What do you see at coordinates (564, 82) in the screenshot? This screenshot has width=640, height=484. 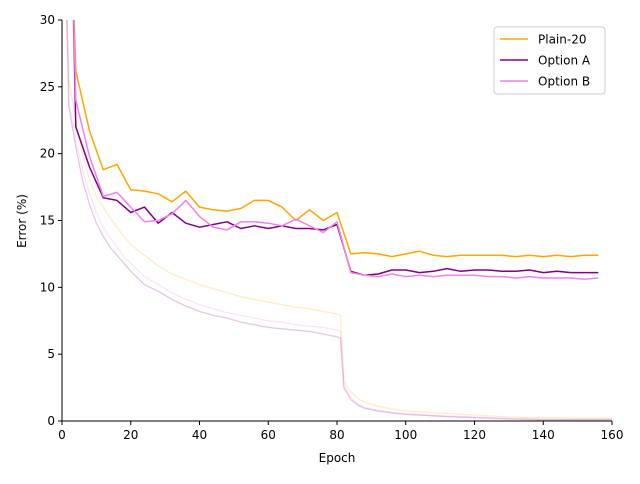 I see `legend-label: Option B` at bounding box center [564, 82].